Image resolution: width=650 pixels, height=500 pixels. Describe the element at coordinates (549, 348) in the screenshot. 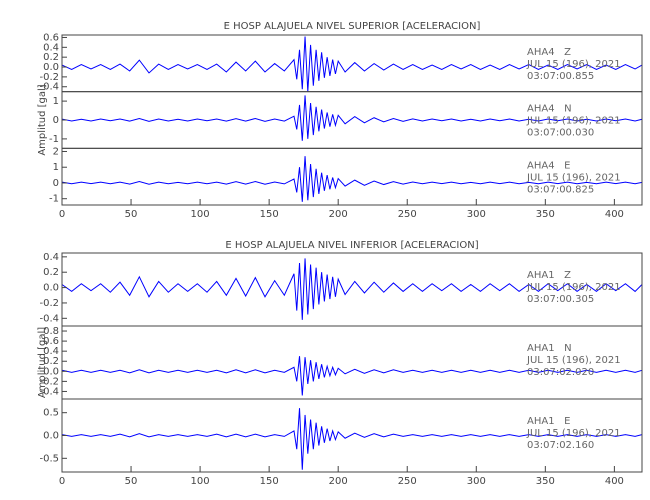

I see `station-label: AHA1 N` at that location.